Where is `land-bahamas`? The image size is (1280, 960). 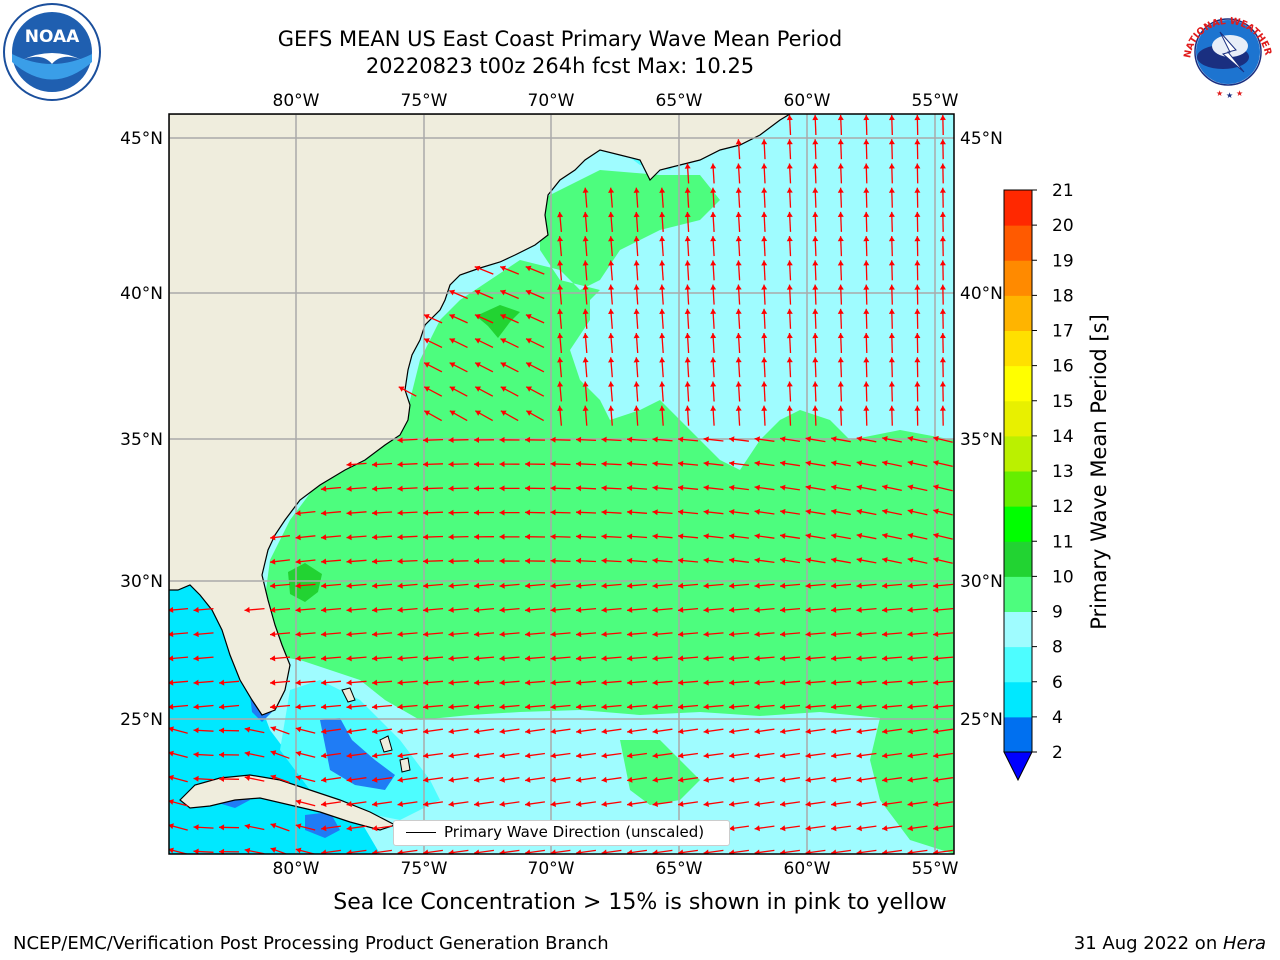
land-bahamas is located at coordinates (376, 730).